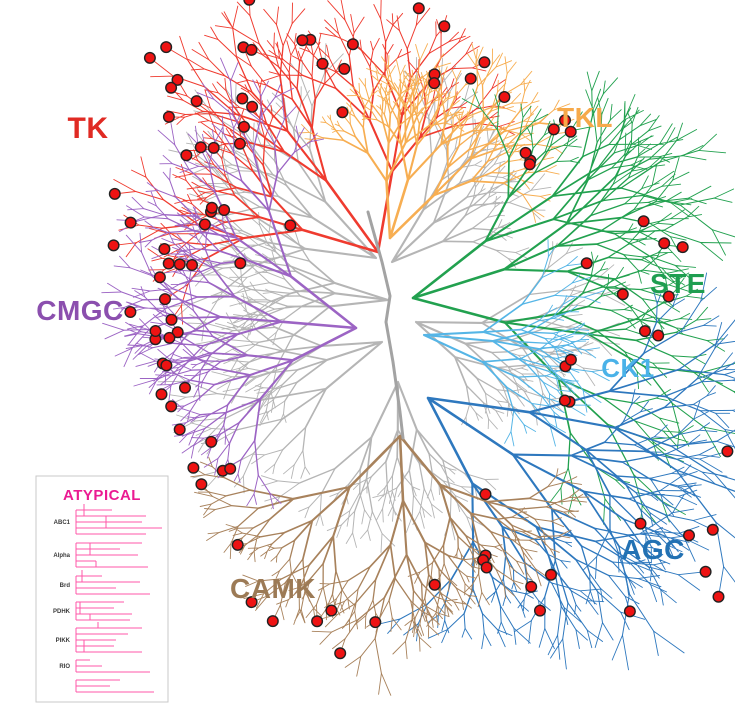  What do you see at coordinates (112, 666) in the screenshot?
I see `atypical-dendrogram-rio` at bounding box center [112, 666].